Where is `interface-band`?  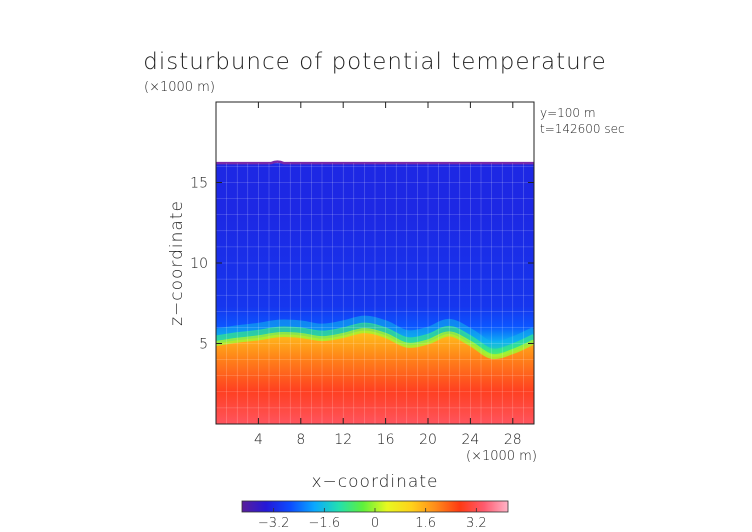
interface-band is located at coordinates (375, 344).